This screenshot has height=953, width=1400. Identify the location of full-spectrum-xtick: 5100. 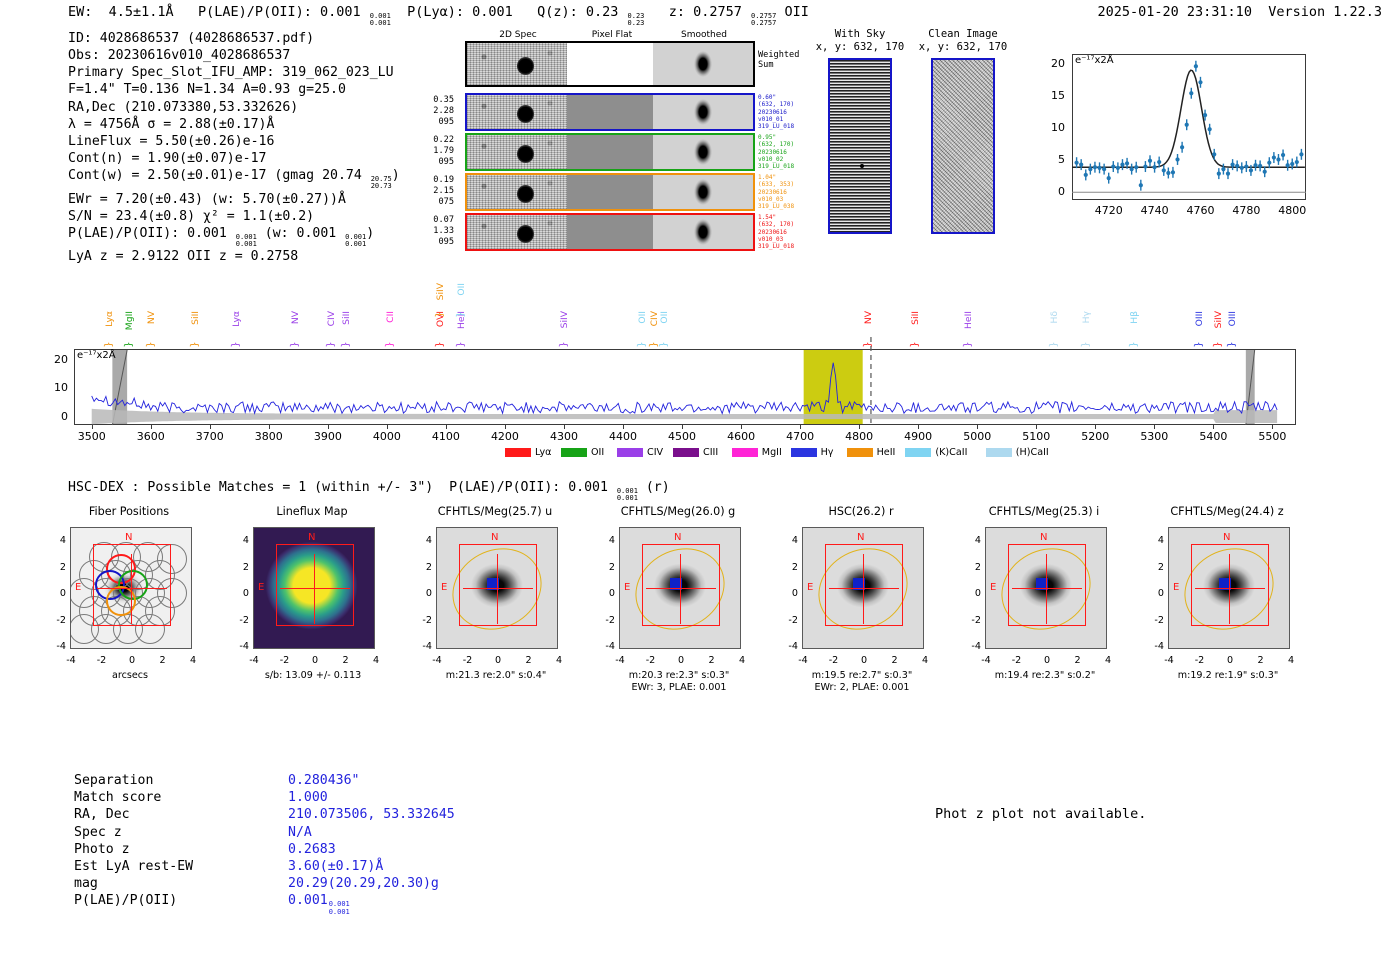
(1036, 436).